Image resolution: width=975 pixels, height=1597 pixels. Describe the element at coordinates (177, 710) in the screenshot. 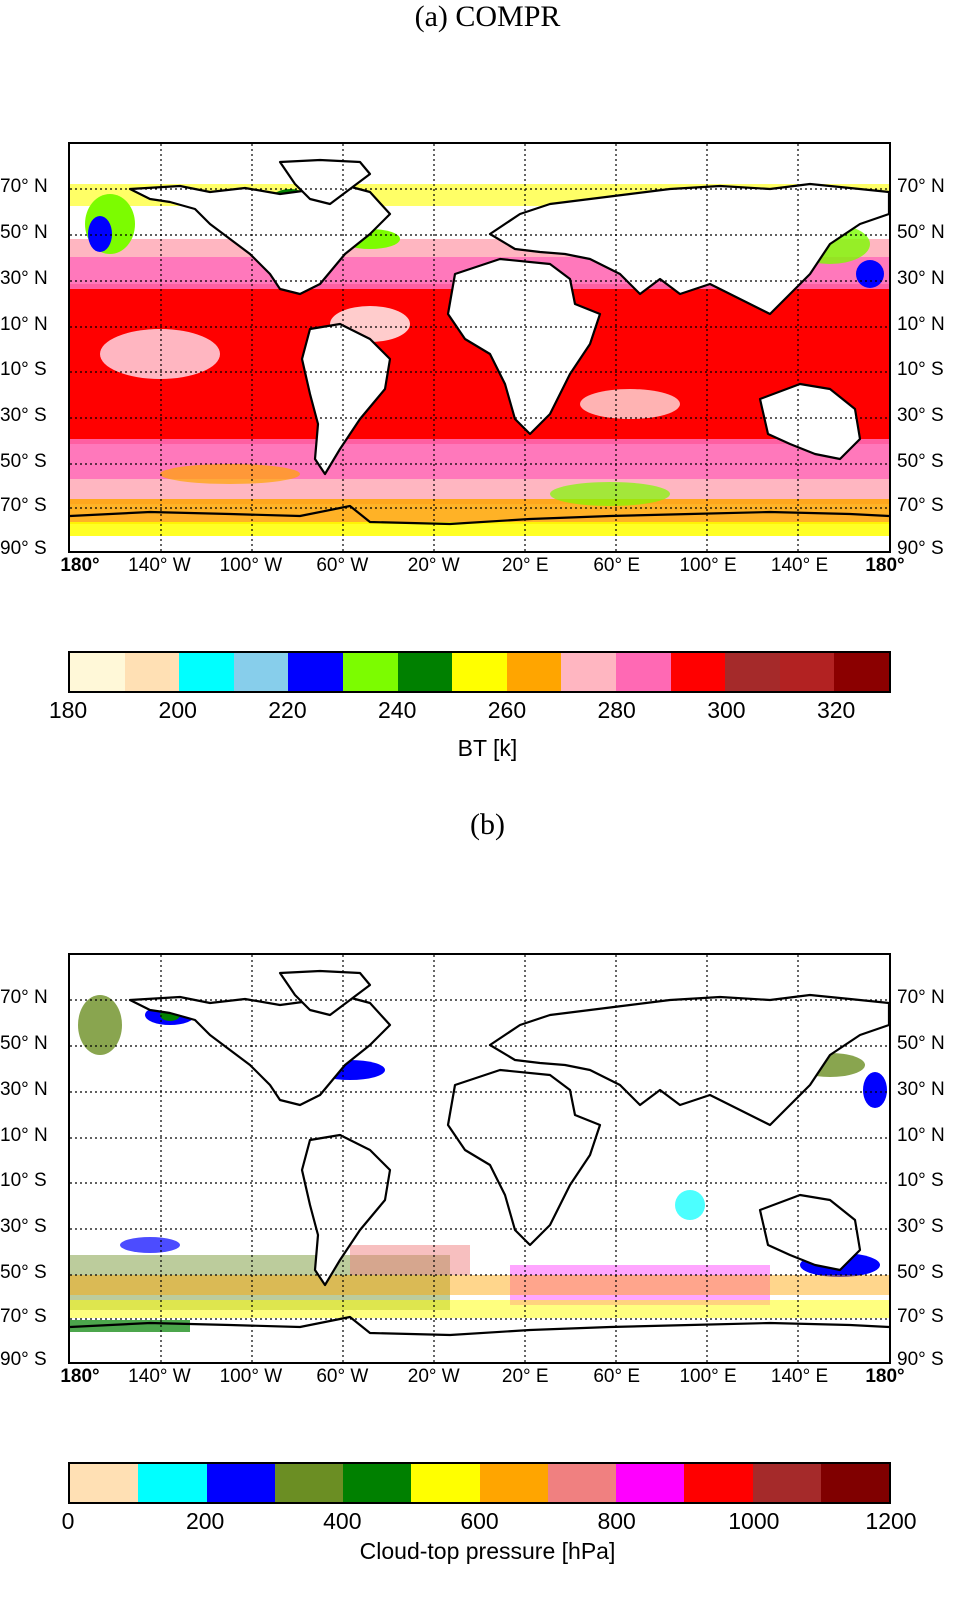

I see `colorbar-tick-label: 200` at that location.